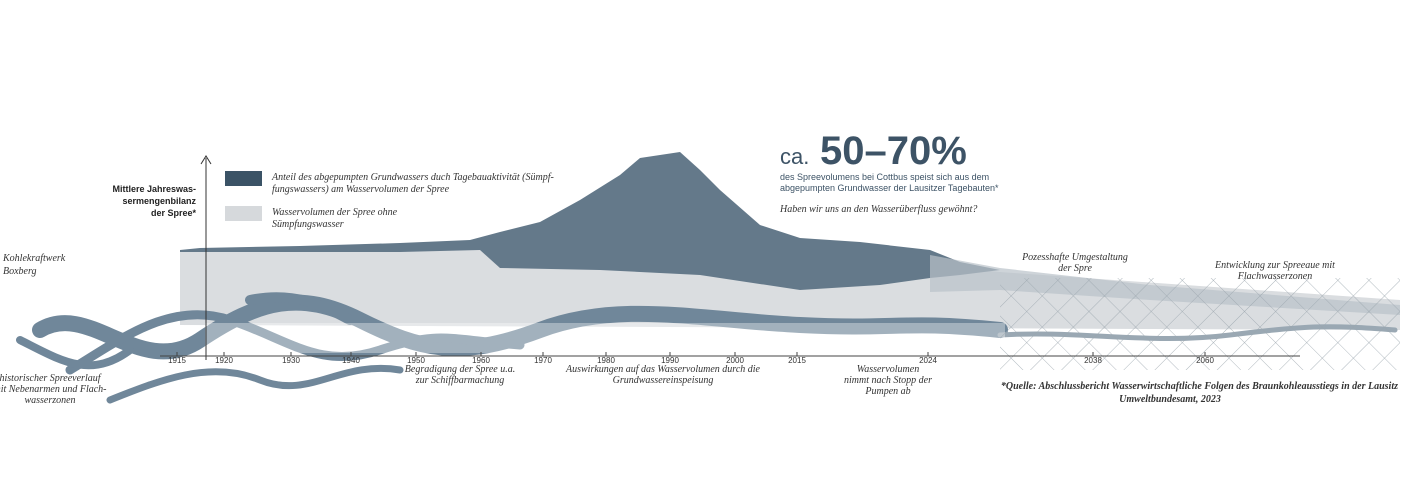 This screenshot has height=494, width=1401. I want to click on annotation: wasserzonen, so click(49, 400).